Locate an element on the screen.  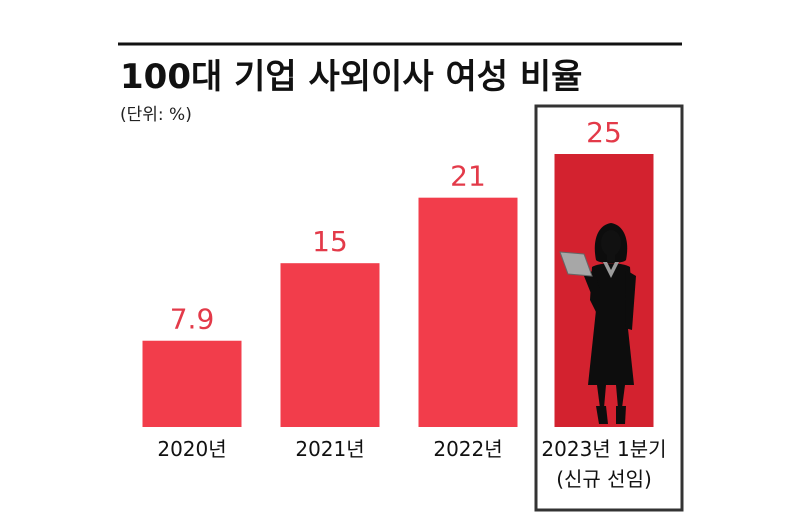
value-label-0: 7.9 is located at coordinates (192, 319).